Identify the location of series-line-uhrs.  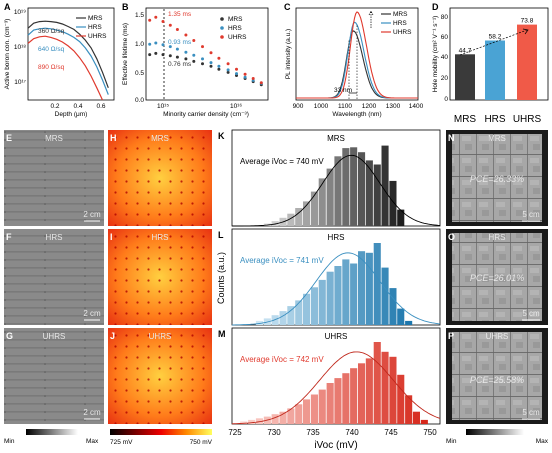
(357, 55).